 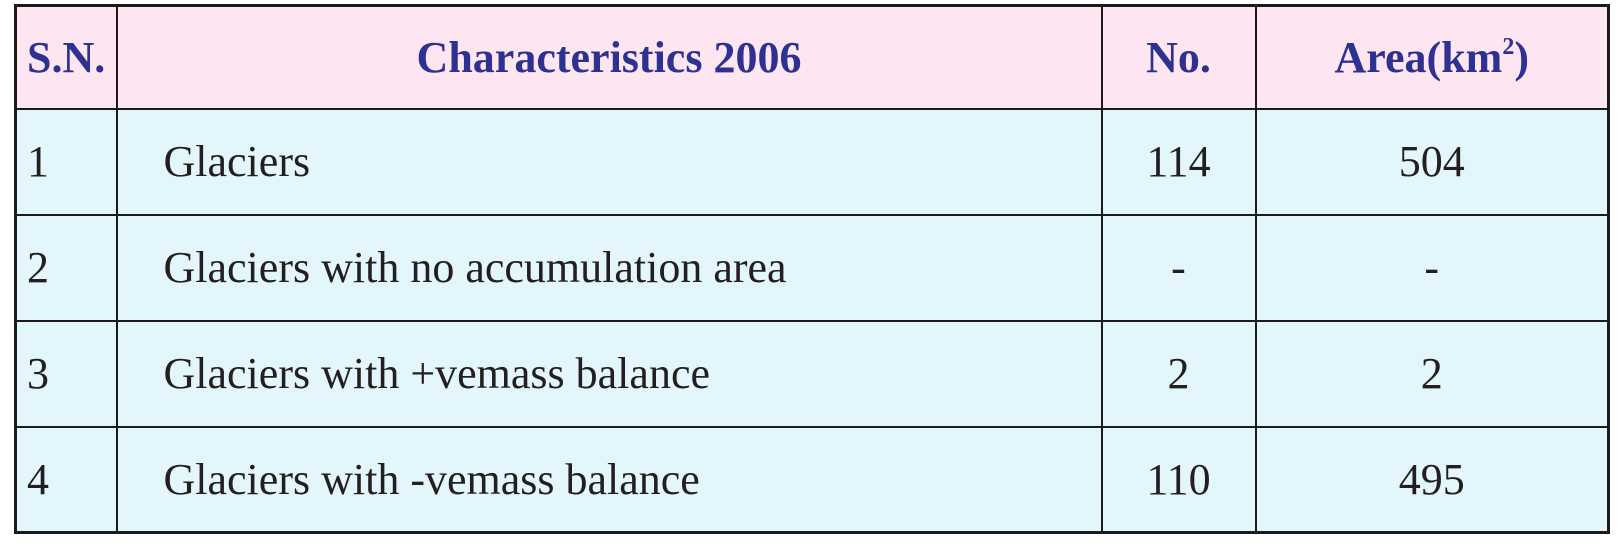 What do you see at coordinates (1178, 57) in the screenshot?
I see `header-no: No.` at bounding box center [1178, 57].